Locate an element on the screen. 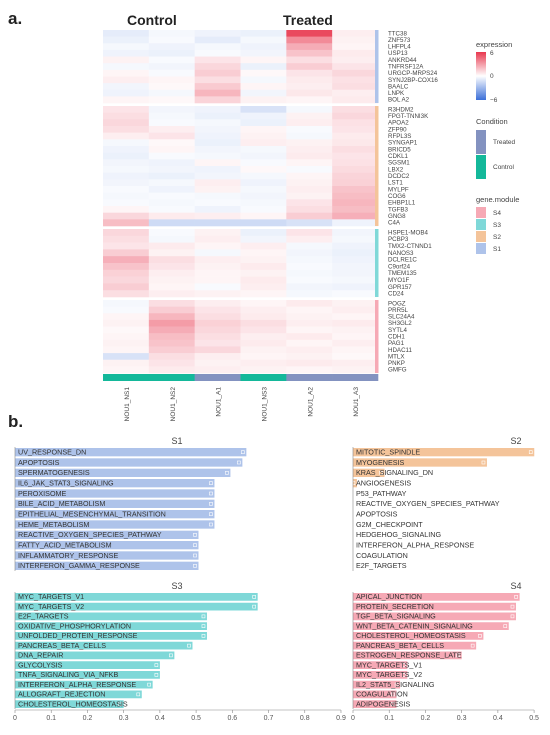 The height and width of the screenshot is (735, 550). gene-label: SGSM1 is located at coordinates (399, 163).